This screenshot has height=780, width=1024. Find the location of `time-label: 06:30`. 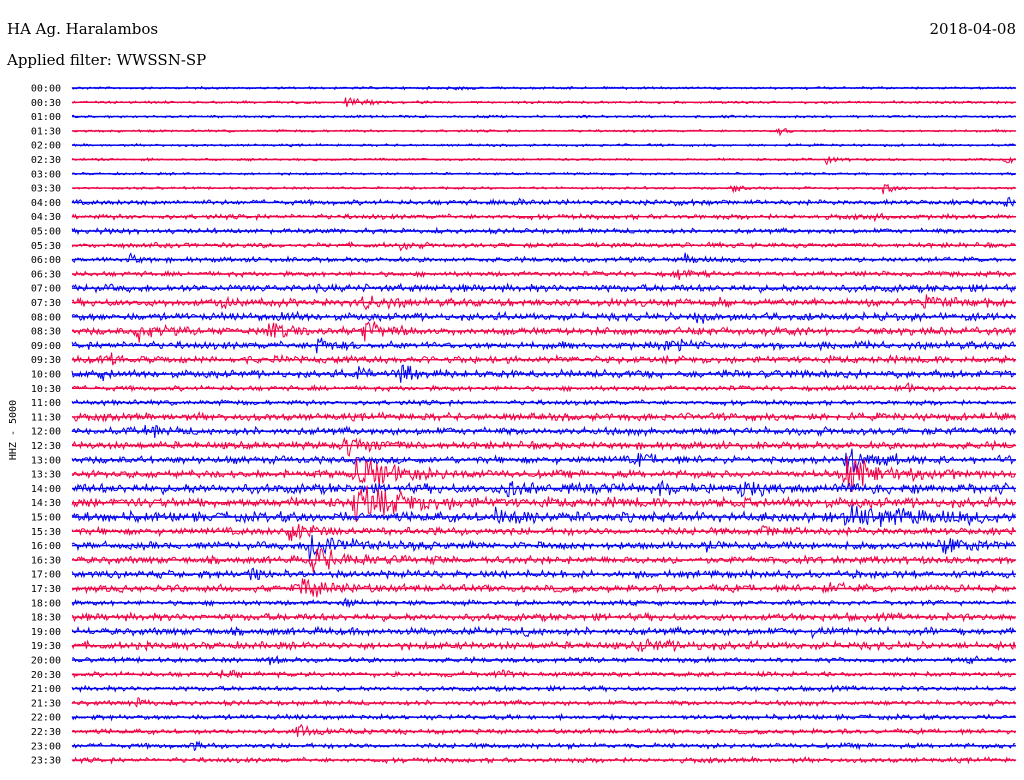

time-label: 06:30 is located at coordinates (46, 274).